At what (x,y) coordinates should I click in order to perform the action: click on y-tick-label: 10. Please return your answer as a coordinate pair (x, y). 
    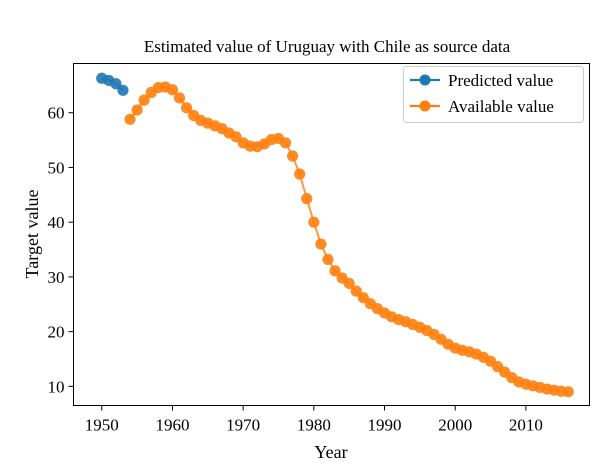
    Looking at the image, I should click on (56, 386).